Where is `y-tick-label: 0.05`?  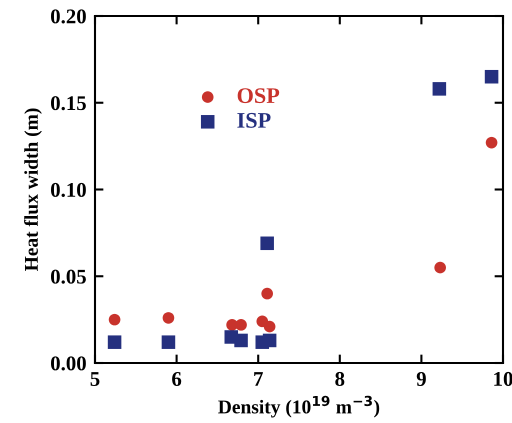
y-tick-label: 0.05 is located at coordinates (68, 277).